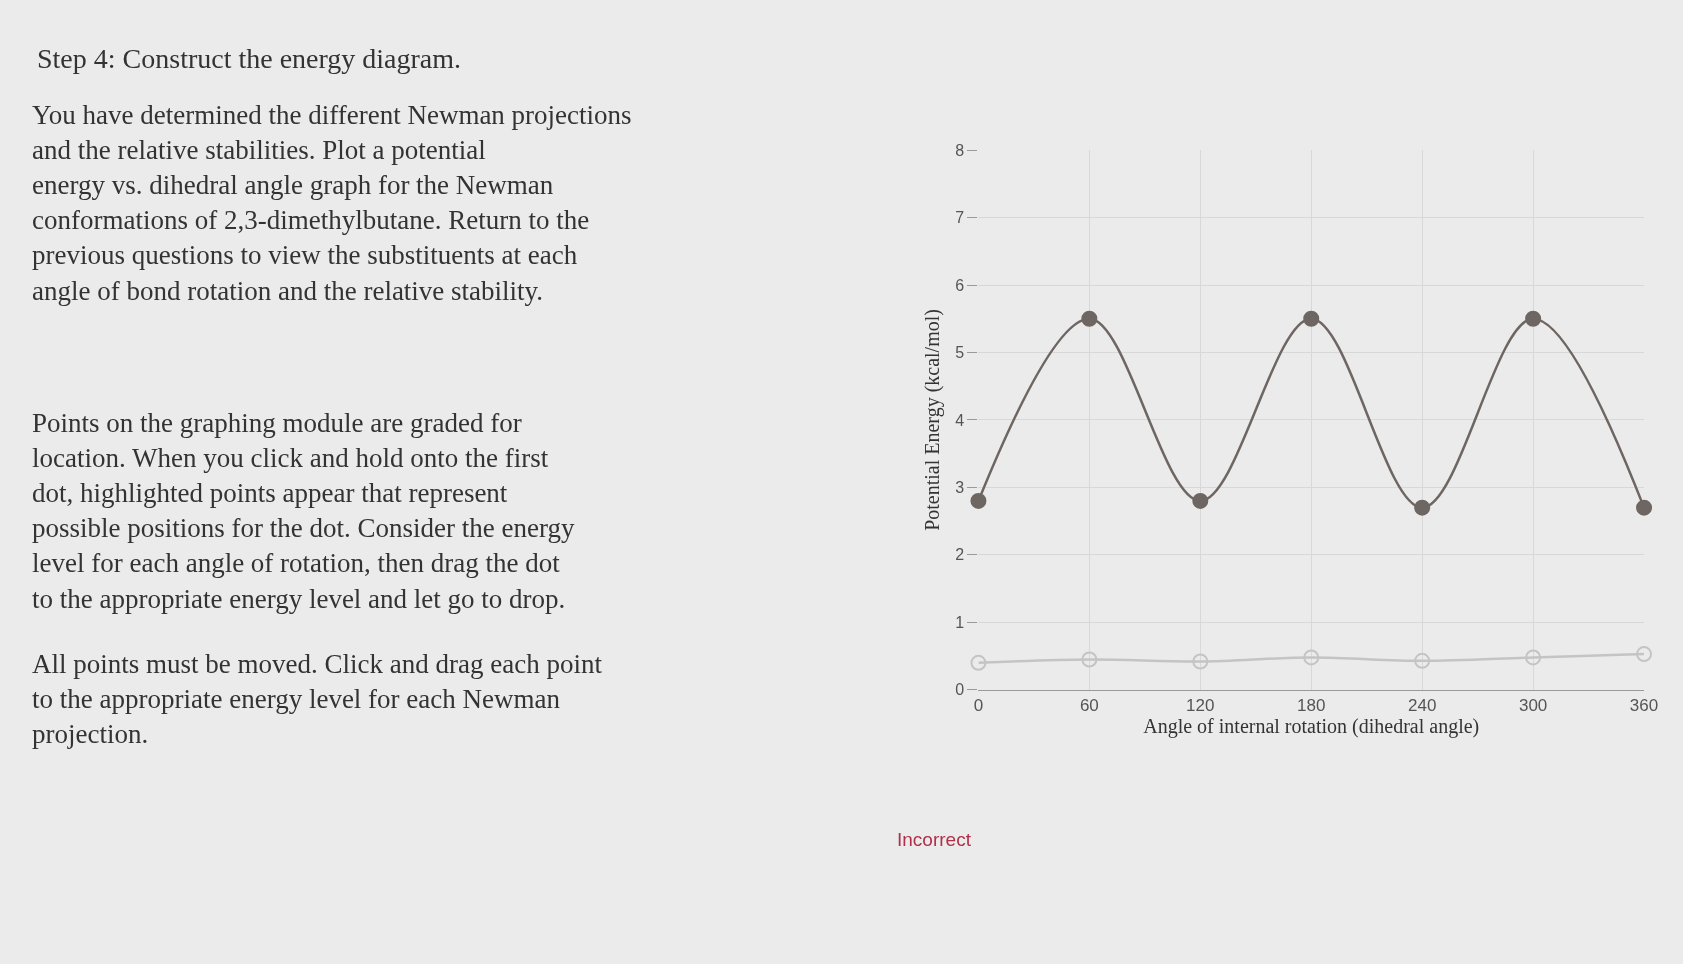  Describe the element at coordinates (960, 150) in the screenshot. I see `y-tick-label: 8` at that location.